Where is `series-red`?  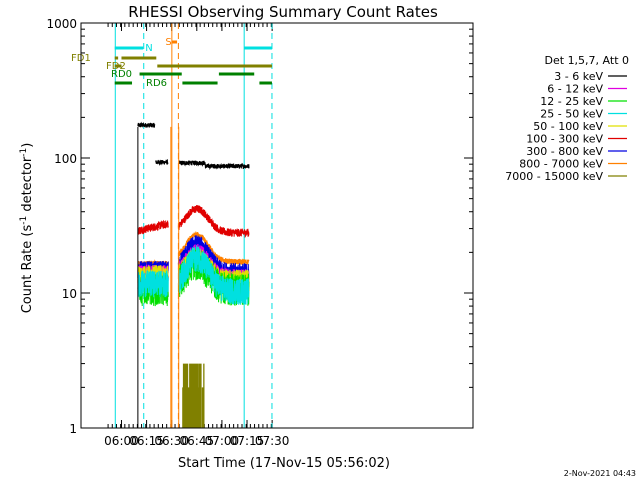
series-red is located at coordinates (193, 221).